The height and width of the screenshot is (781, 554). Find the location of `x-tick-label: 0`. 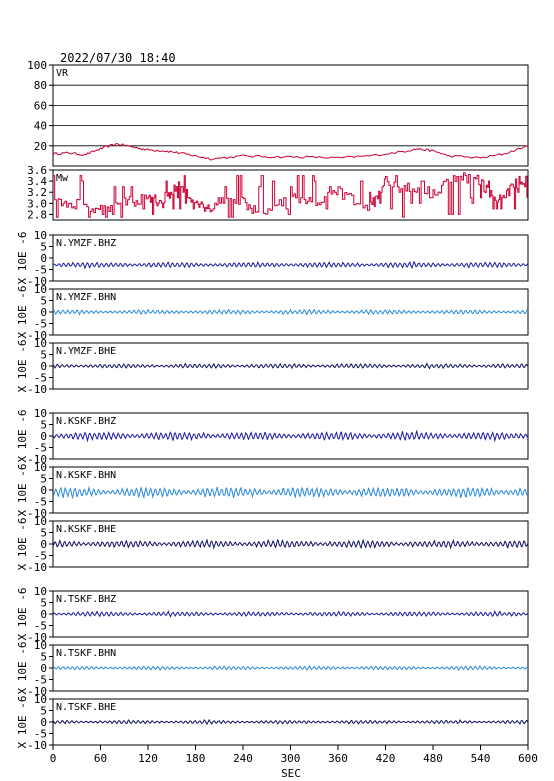

x-tick-label: 0 is located at coordinates (53, 758).